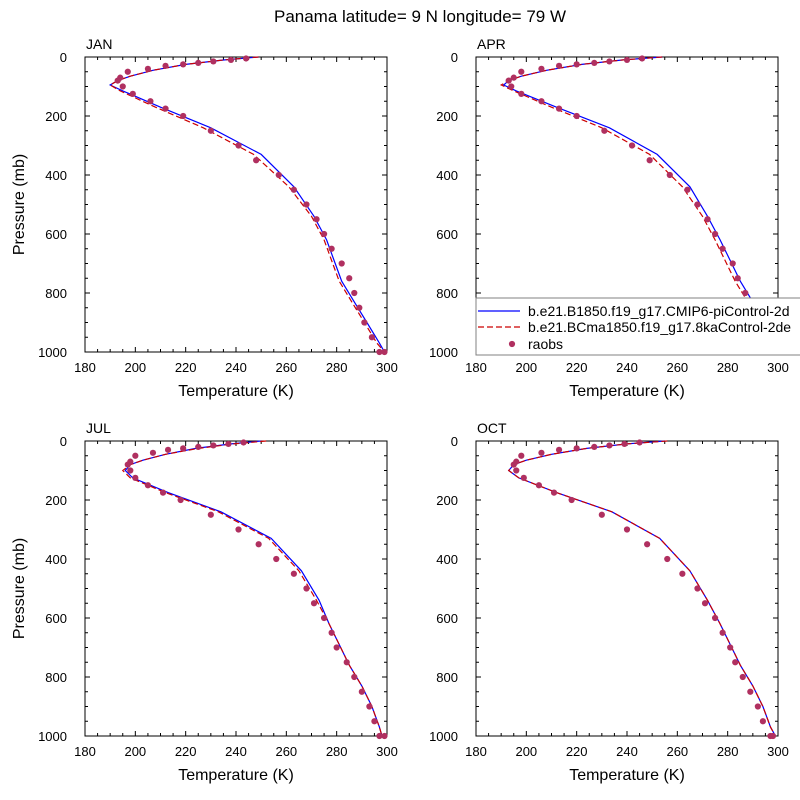 The height and width of the screenshot is (800, 800). Describe the element at coordinates (642, 588) in the screenshot. I see `series-line-8kacontrol` at that location.